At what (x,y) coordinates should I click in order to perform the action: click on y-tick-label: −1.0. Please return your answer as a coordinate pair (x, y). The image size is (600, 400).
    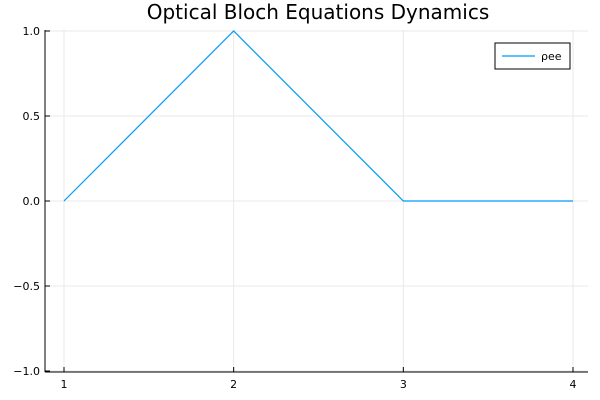
    Looking at the image, I should click on (26, 371).